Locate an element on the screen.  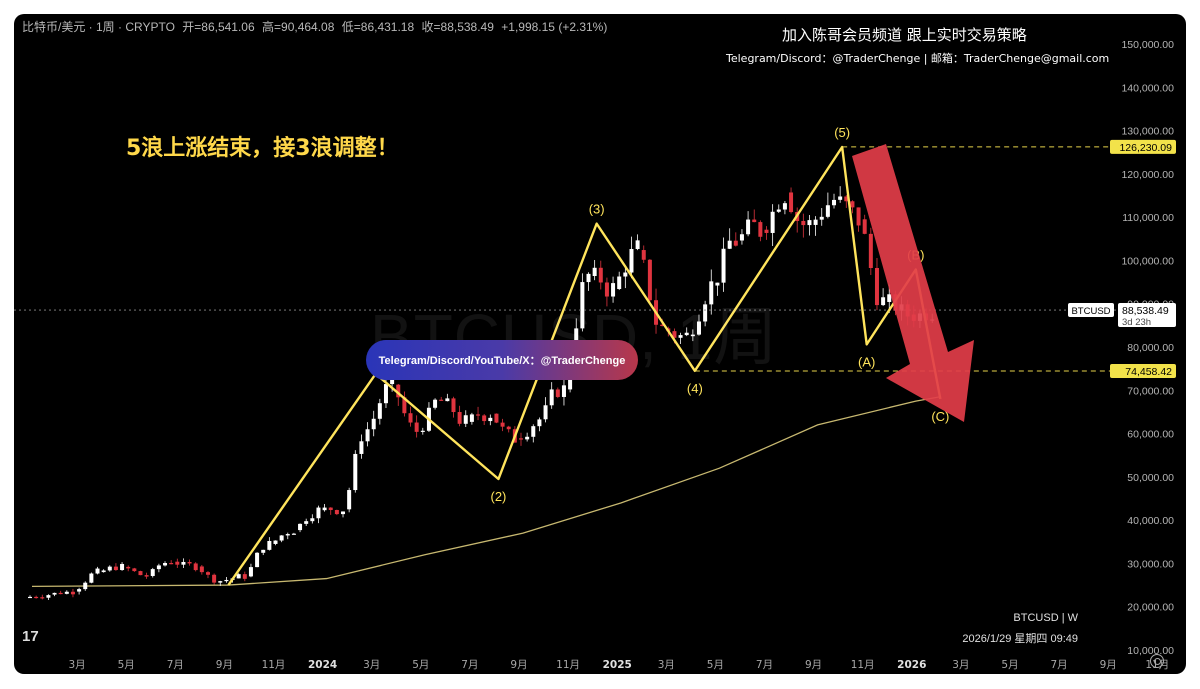
countdown-label: 3d 23h is located at coordinates (1136, 322).